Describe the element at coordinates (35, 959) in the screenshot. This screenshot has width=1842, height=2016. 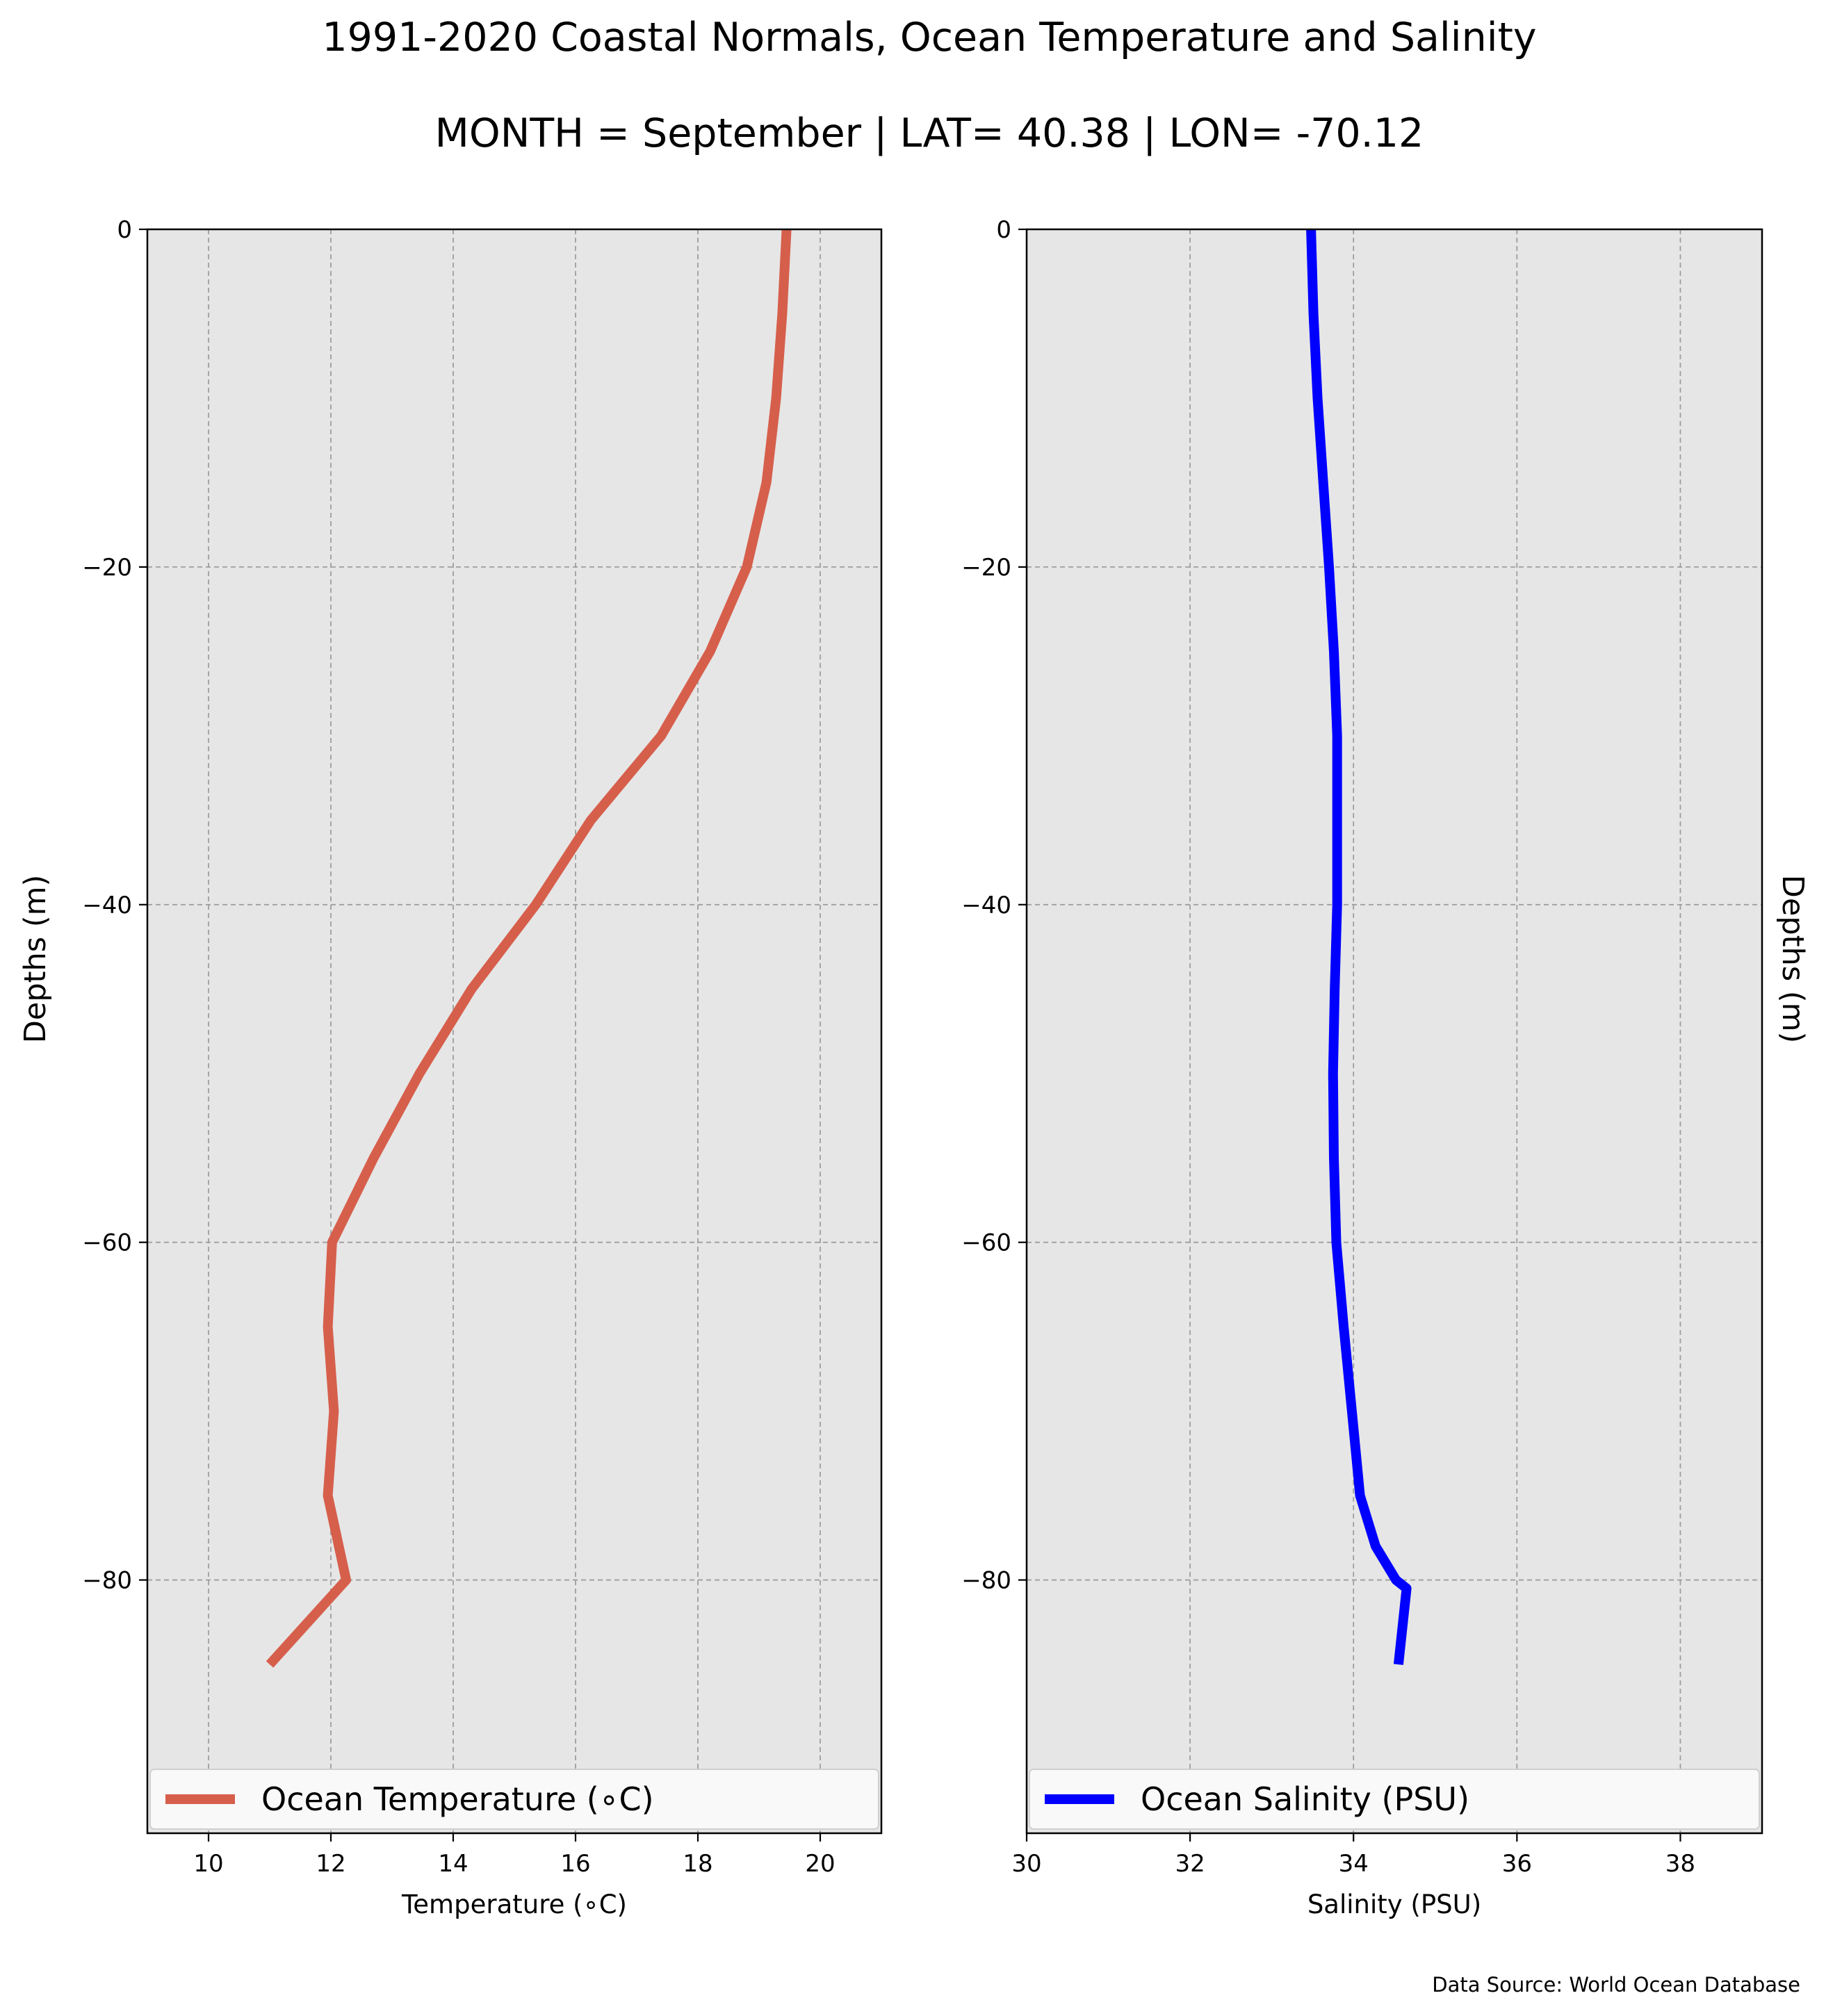
I see `y-axis-label-left: Depths (m)` at that location.